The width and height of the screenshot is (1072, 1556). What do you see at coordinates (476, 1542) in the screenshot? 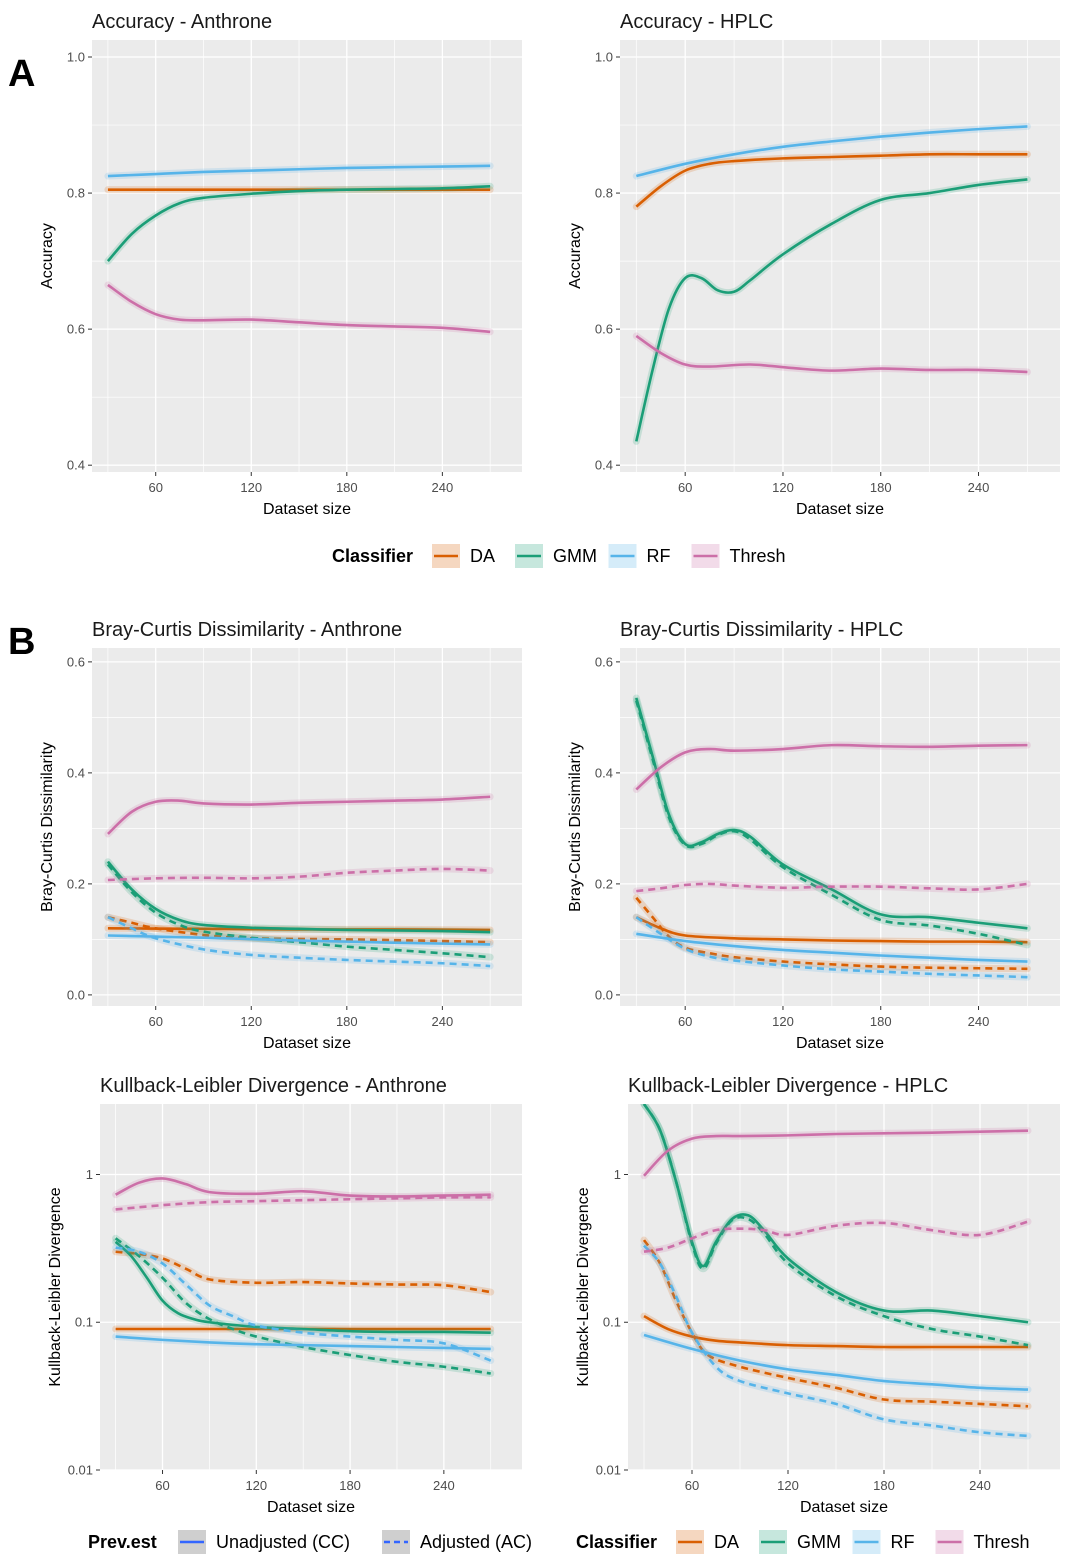
I see `legend-label: Adjusted (AC)` at bounding box center [476, 1542].